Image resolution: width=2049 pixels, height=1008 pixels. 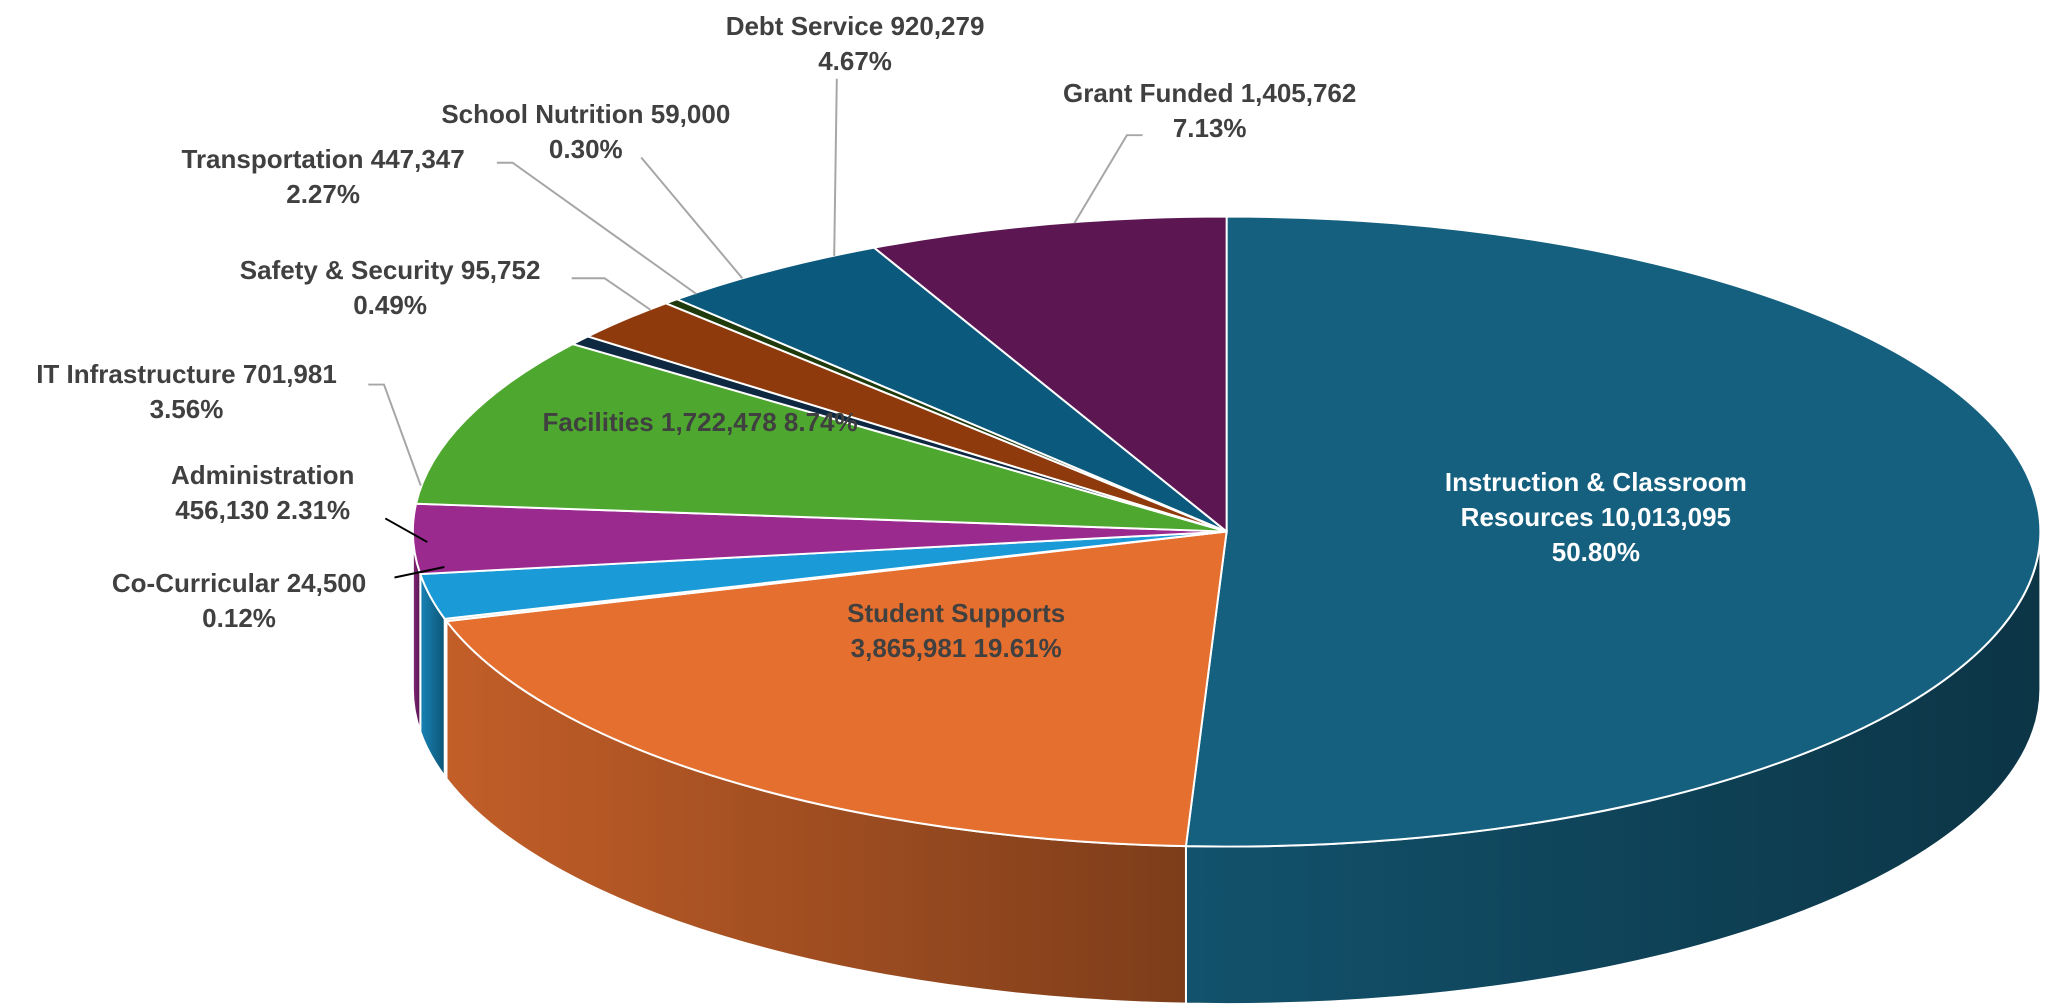 I want to click on percent-label: 4.67%, so click(x=855, y=61).